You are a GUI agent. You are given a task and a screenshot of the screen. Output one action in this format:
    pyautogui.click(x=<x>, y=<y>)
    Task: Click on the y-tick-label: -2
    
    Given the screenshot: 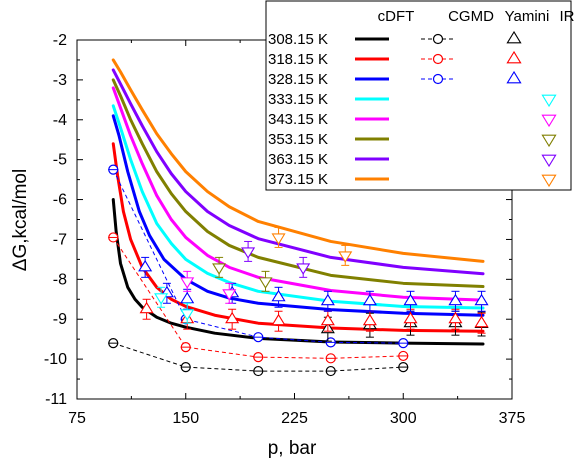 What is the action you would take?
    pyautogui.click(x=60, y=40)
    